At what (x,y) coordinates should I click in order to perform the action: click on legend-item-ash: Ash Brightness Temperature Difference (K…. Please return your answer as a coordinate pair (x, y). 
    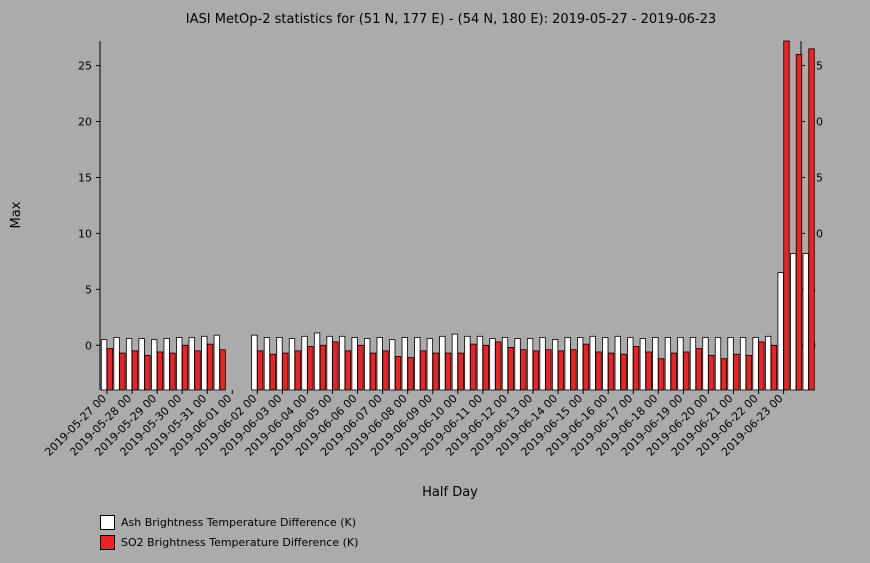
    Looking at the image, I should click on (229, 522).